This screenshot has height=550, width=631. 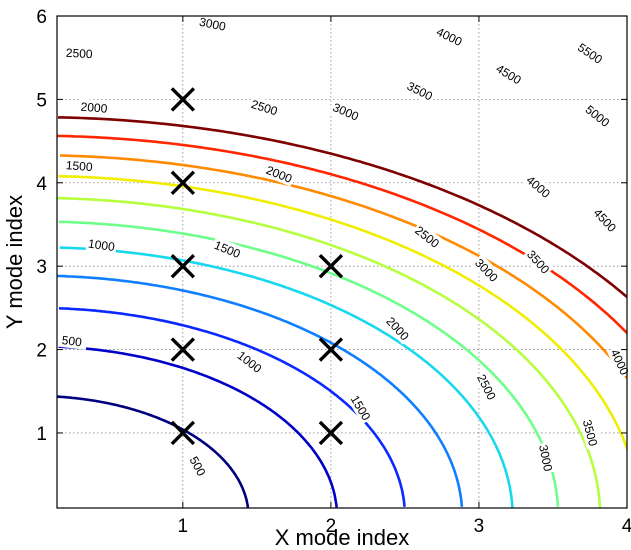 What do you see at coordinates (598, 115) in the screenshot?
I see `contour-label: 5000` at bounding box center [598, 115].